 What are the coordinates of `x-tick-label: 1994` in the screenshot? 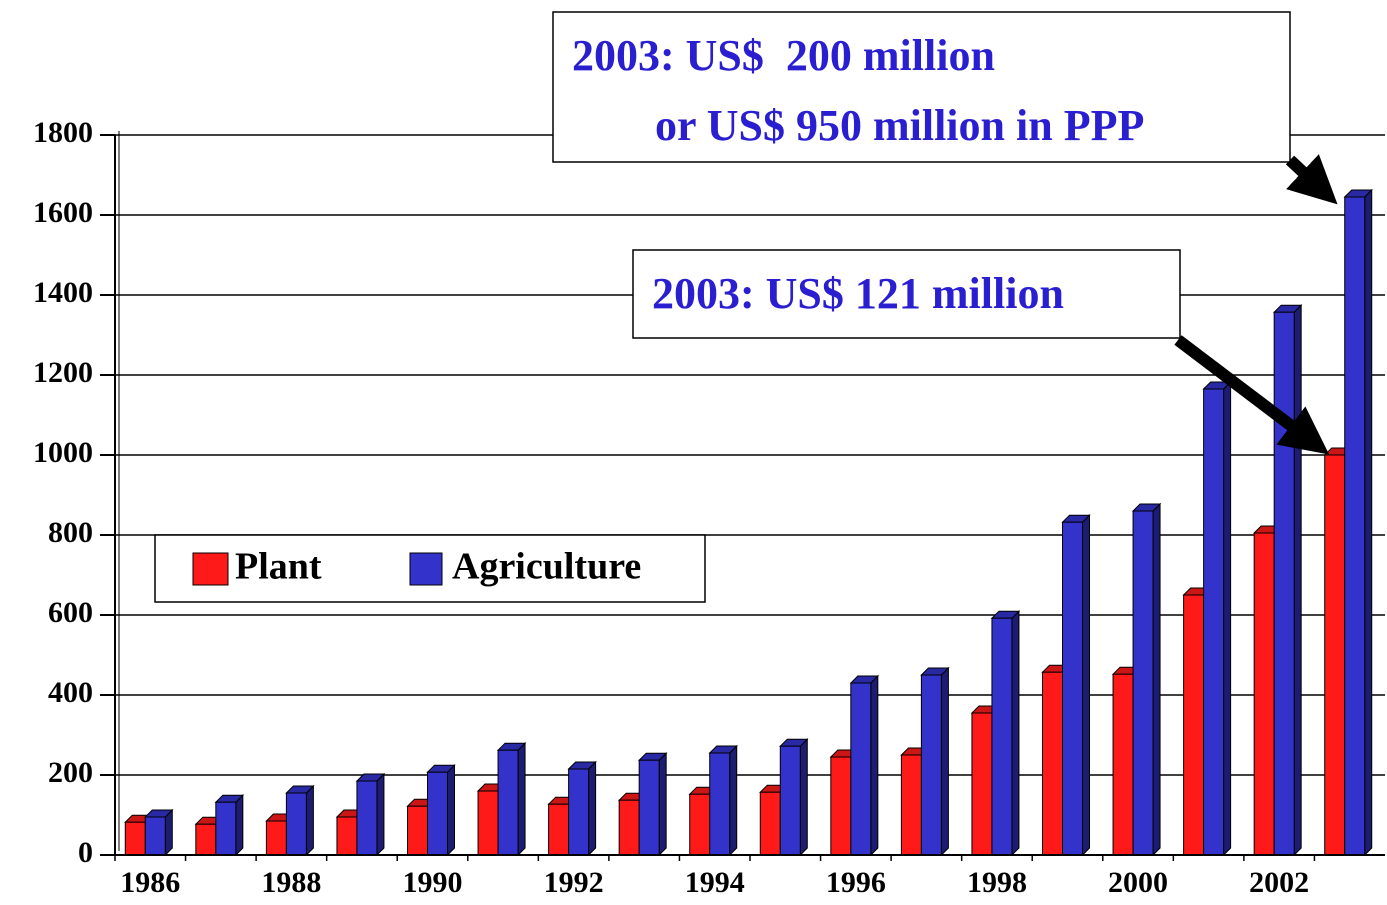 It's located at (715, 882).